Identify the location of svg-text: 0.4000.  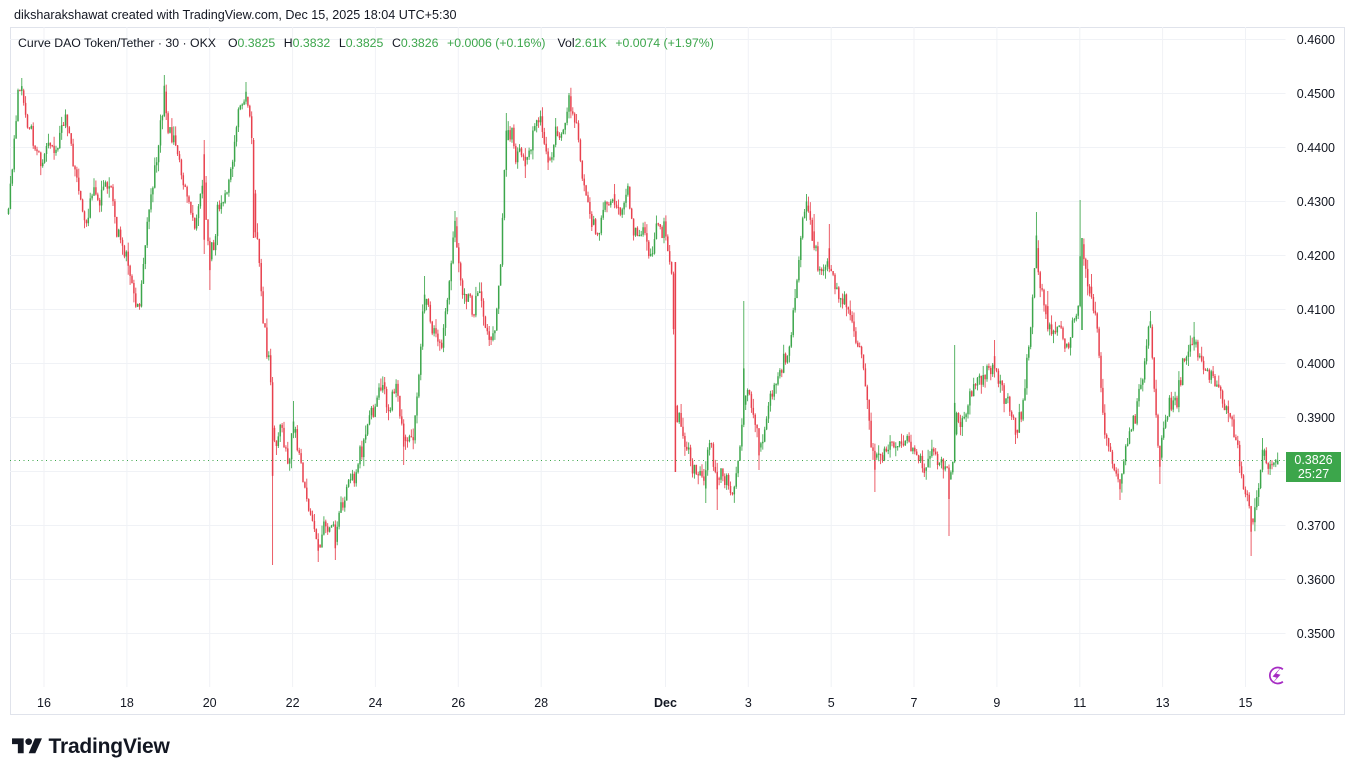
(1316, 364).